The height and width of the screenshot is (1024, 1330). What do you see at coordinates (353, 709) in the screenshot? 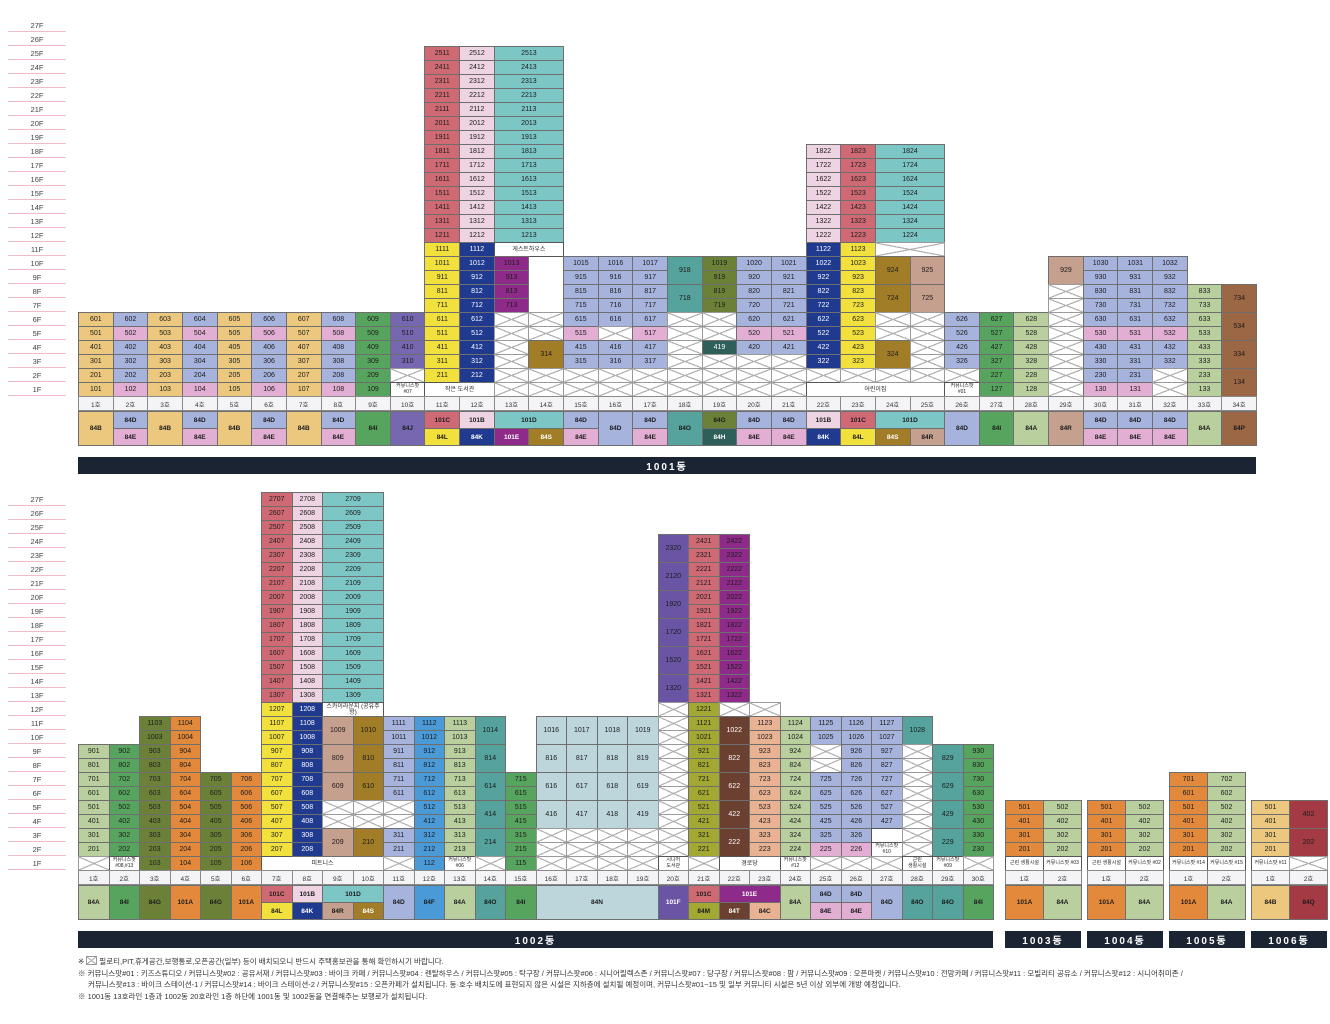
I see `facility-cell: 스카이라운지 (공유주방)` at bounding box center [353, 709].